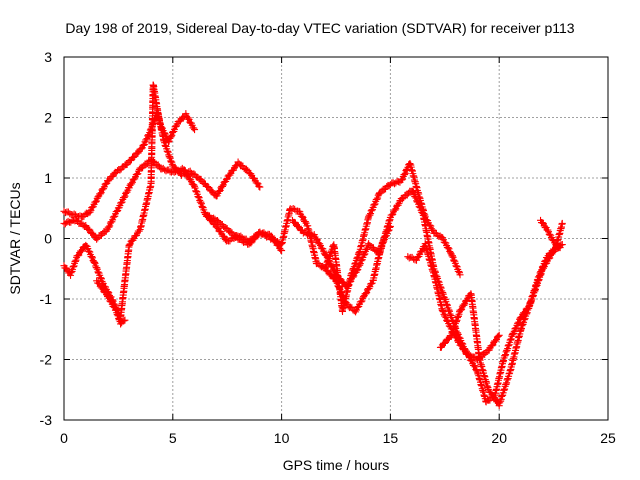 This screenshot has height=480, width=640. I want to click on y-tick-label: 2, so click(48, 118).